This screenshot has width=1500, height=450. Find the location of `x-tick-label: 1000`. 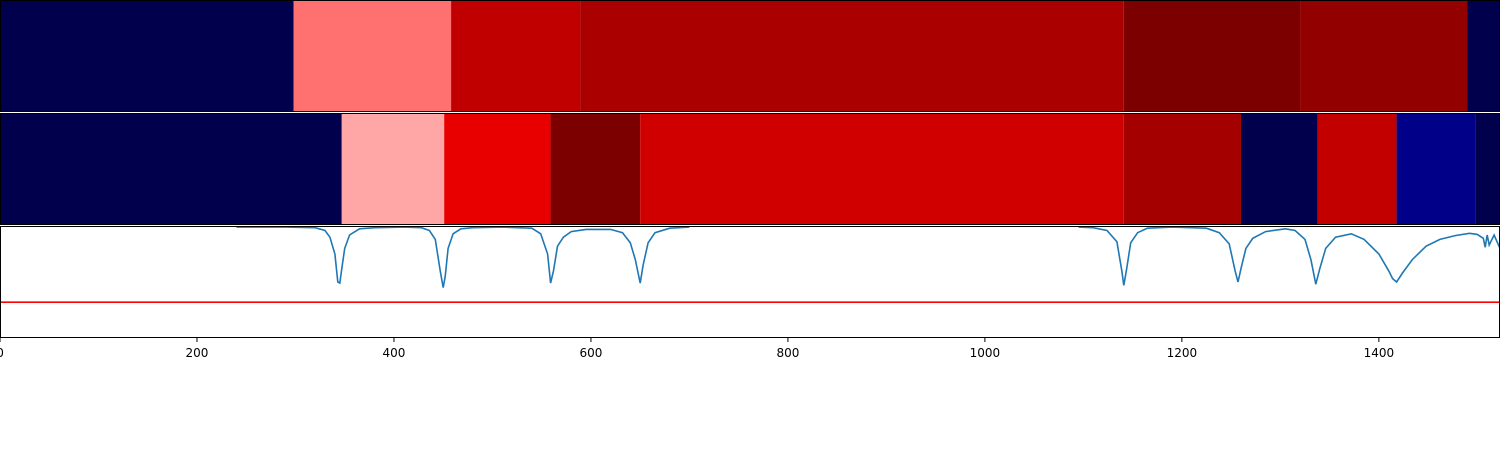

x-tick-label: 1000 is located at coordinates (985, 353).